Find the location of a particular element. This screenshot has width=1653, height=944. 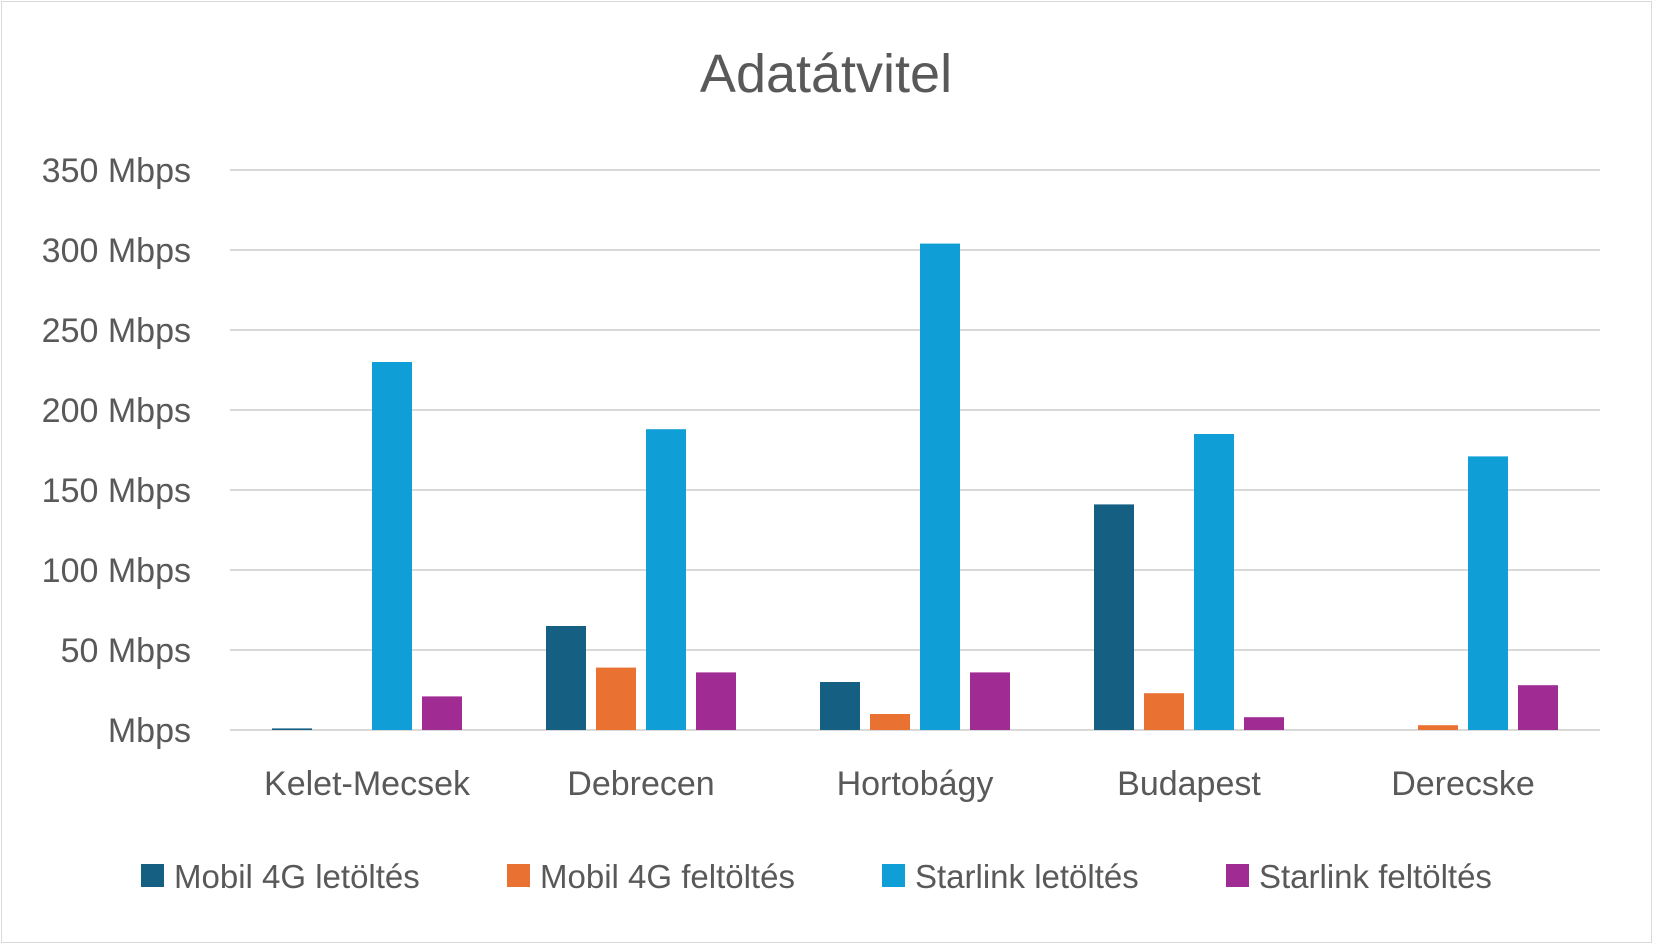

legend-label: Mobil 4G feltöltés is located at coordinates (667, 876).